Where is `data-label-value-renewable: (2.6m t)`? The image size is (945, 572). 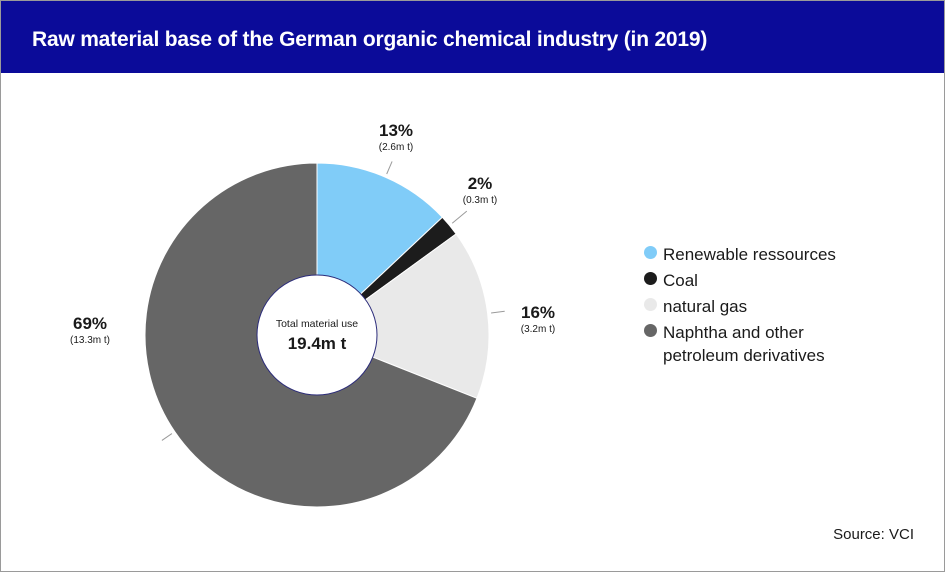 data-label-value-renewable: (2.6m t) is located at coordinates (396, 147).